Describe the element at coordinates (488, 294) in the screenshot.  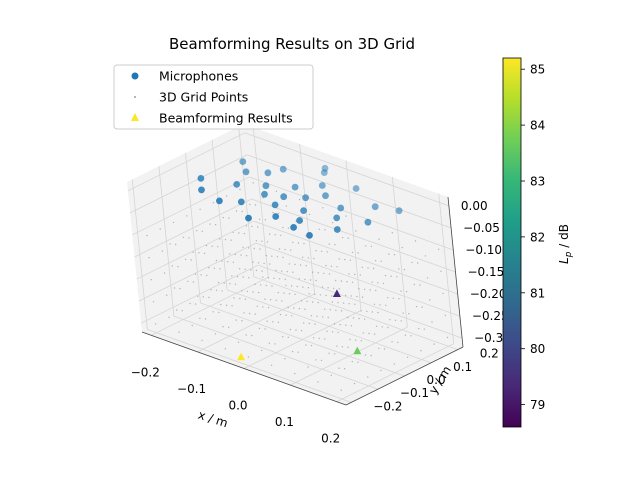
I see `z-tick-label: −0.20` at that location.